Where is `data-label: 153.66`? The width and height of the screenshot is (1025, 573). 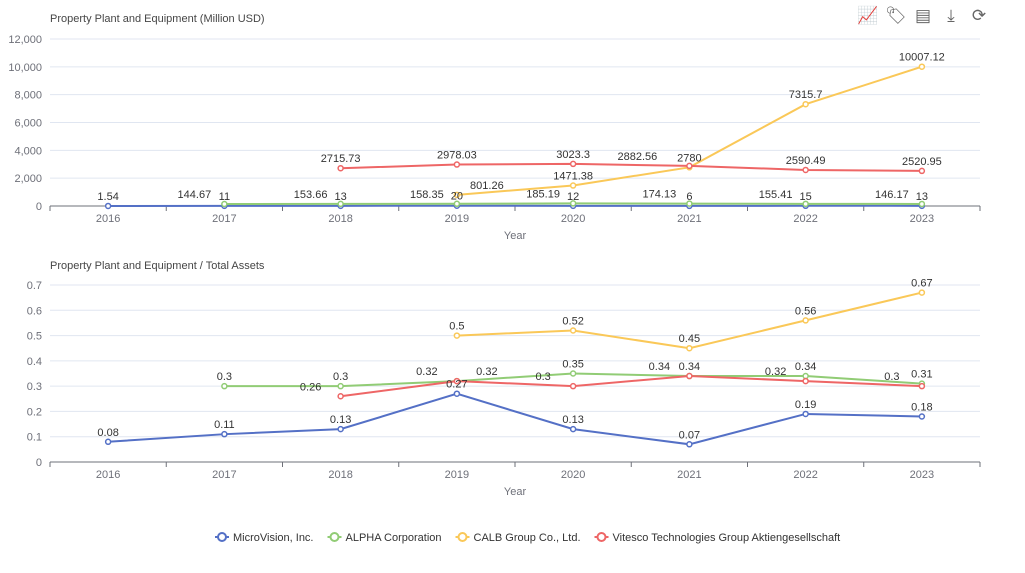
data-label: 153.66 is located at coordinates (311, 195).